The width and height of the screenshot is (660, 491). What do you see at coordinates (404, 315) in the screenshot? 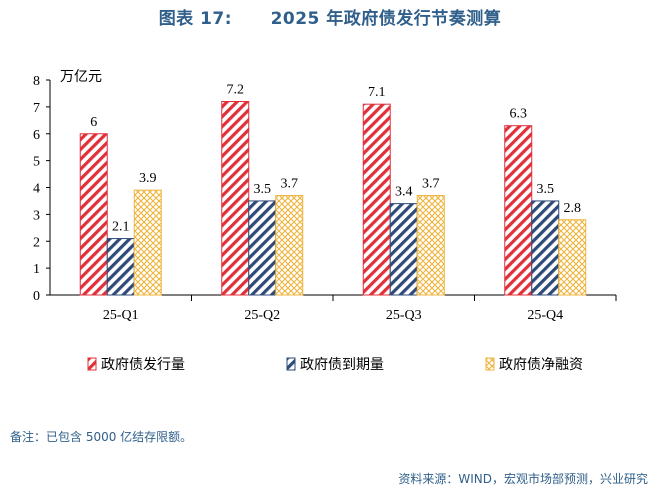
I see `x-tick-label: 25-Q3` at bounding box center [404, 315].